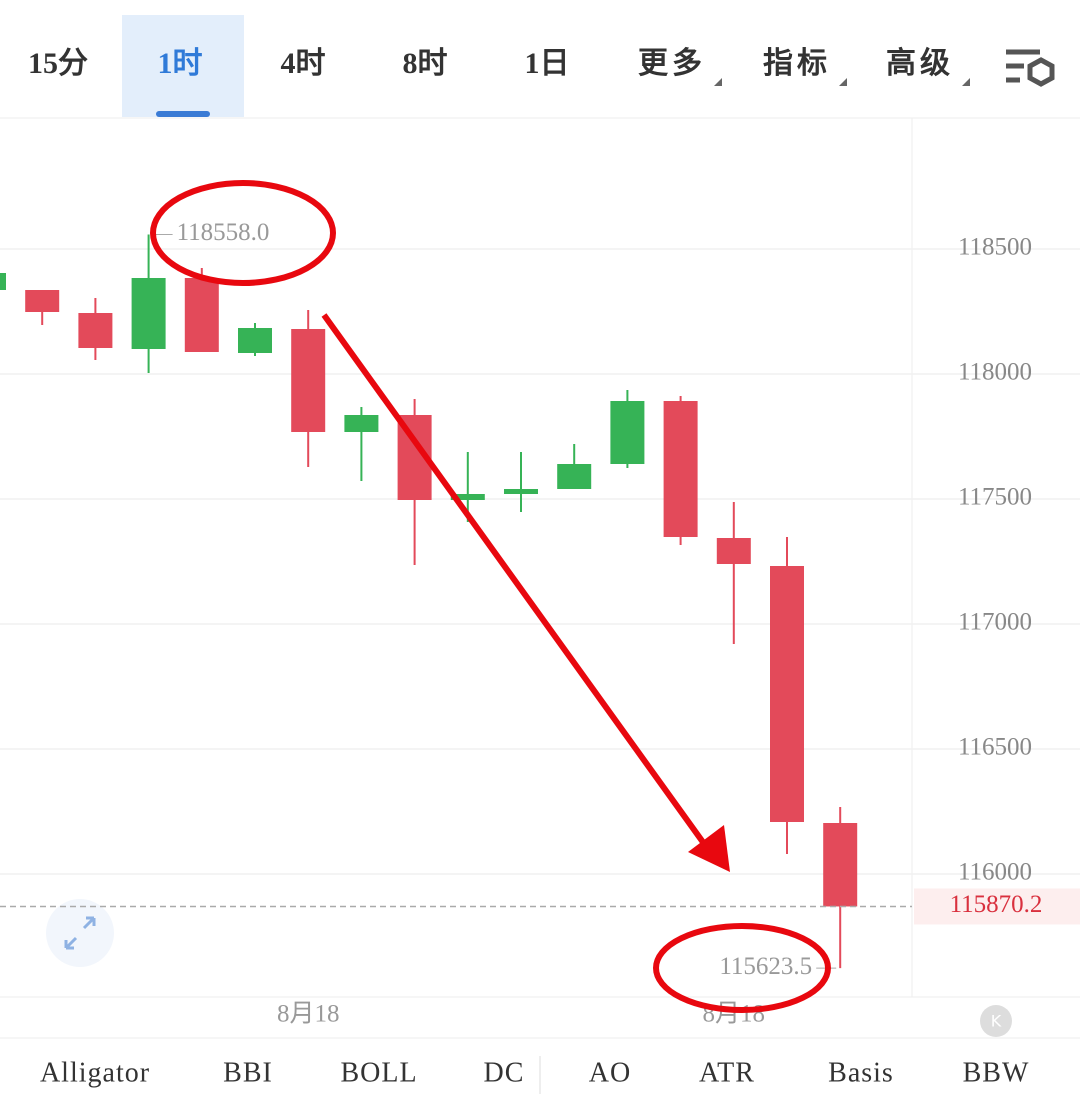  What do you see at coordinates (223, 232) in the screenshot?
I see `annotation-label: 118558.0` at bounding box center [223, 232].